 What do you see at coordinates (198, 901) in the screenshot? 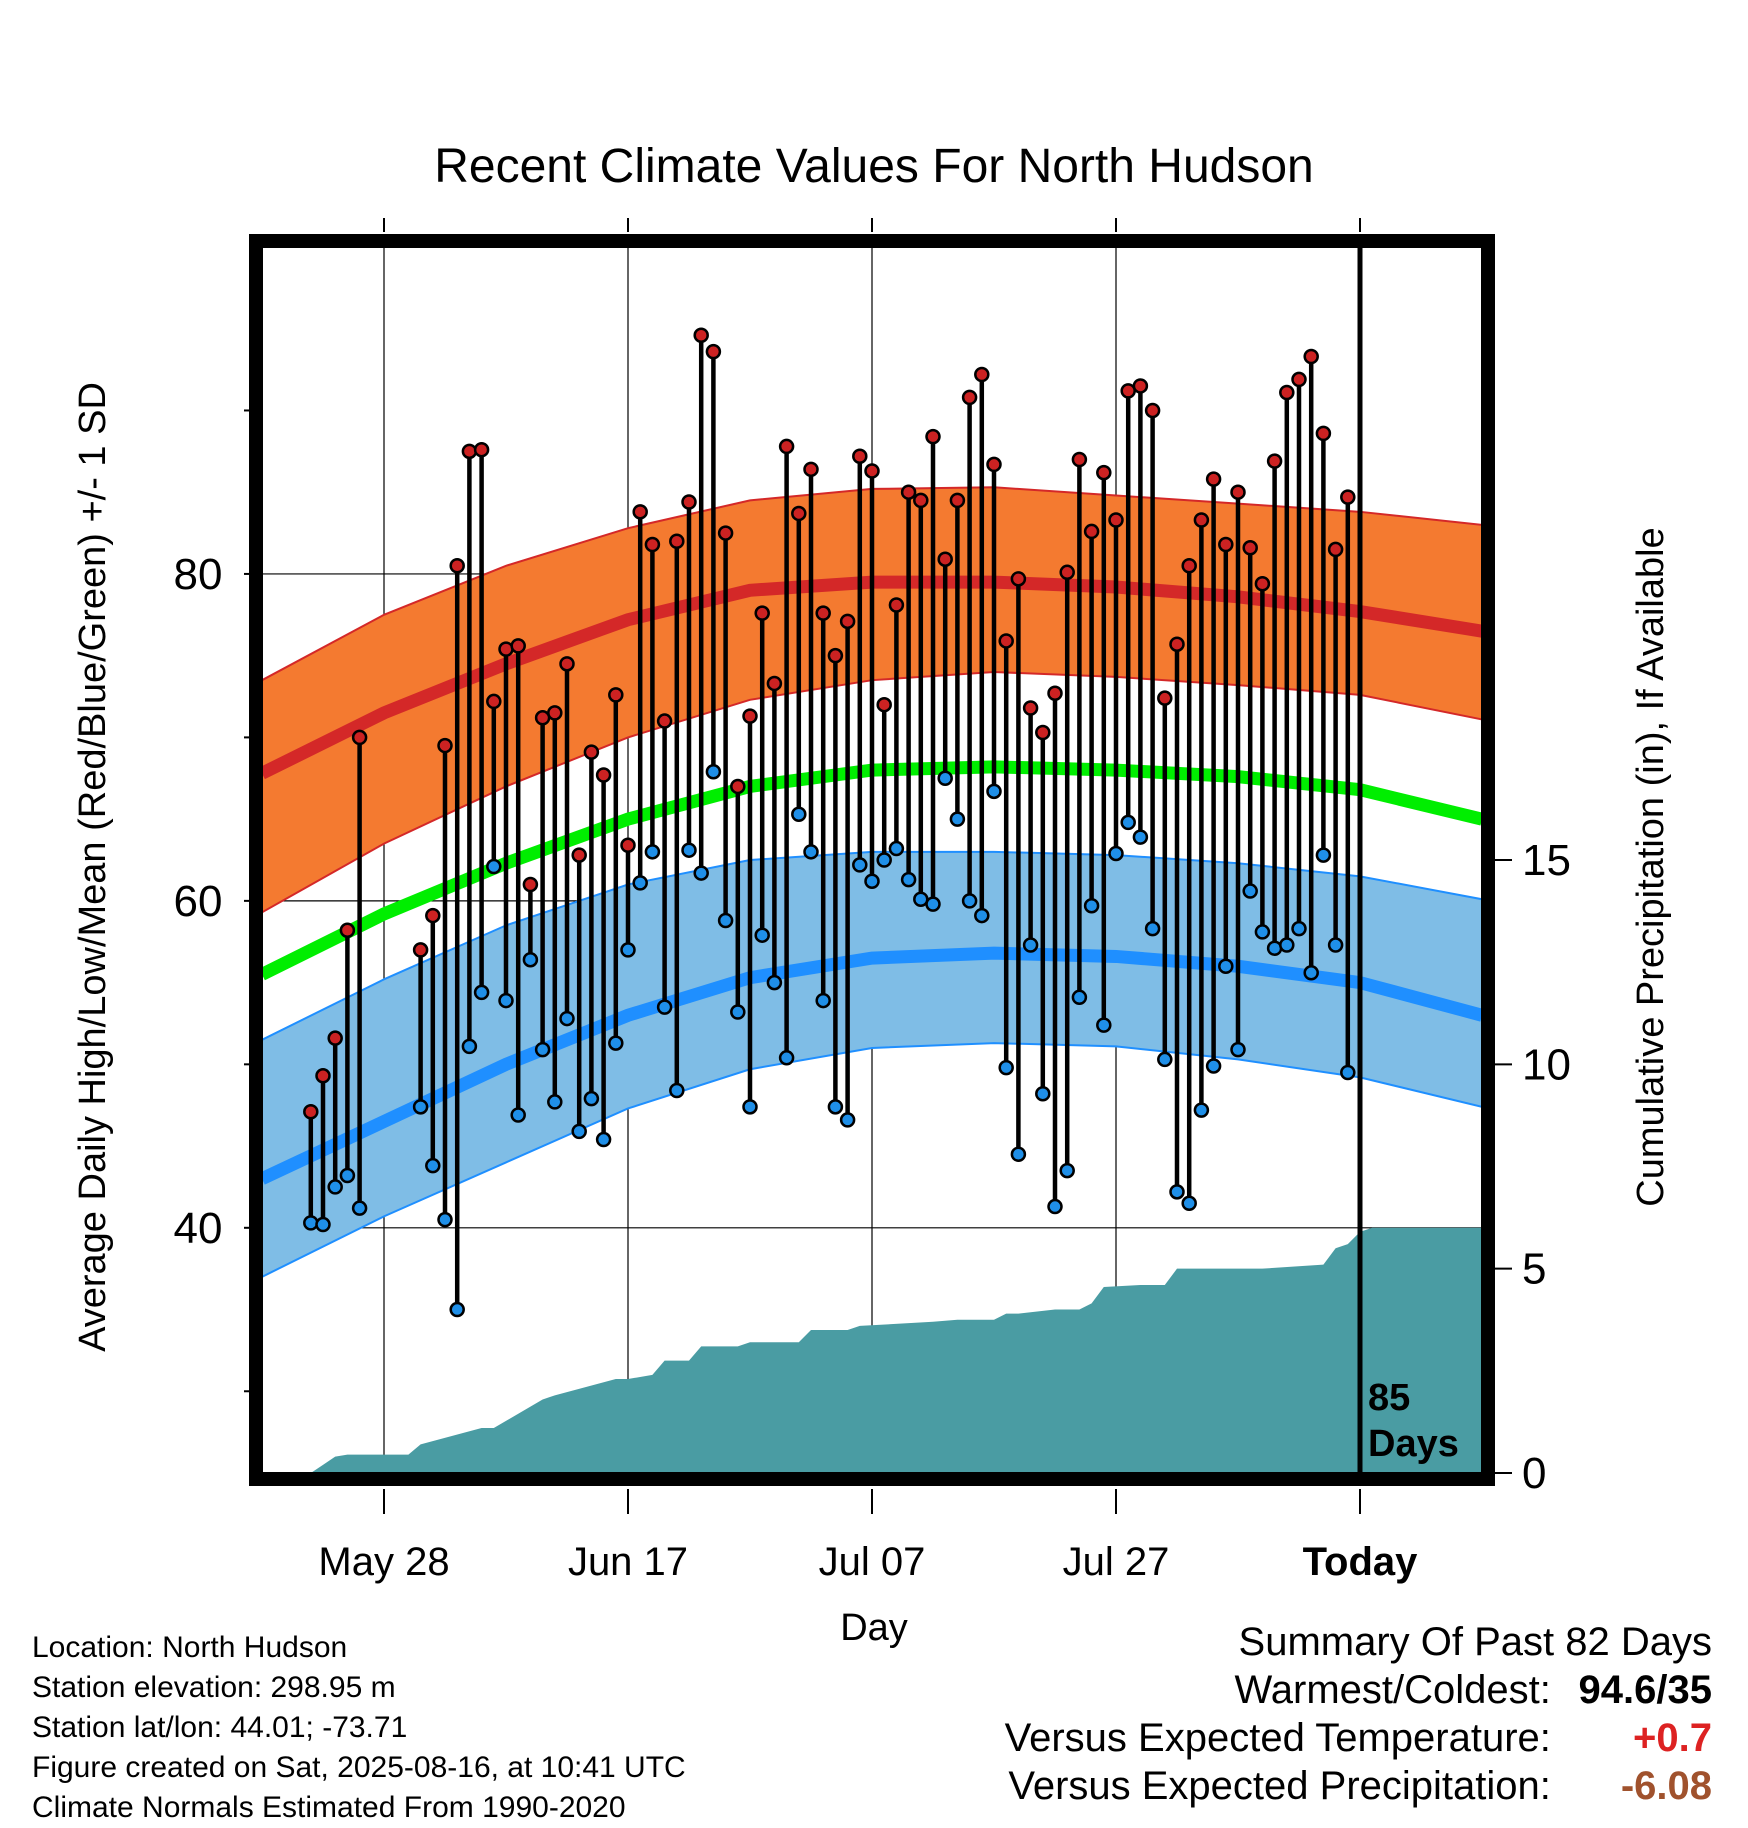
I see `y-tick-label: 60` at bounding box center [198, 901].